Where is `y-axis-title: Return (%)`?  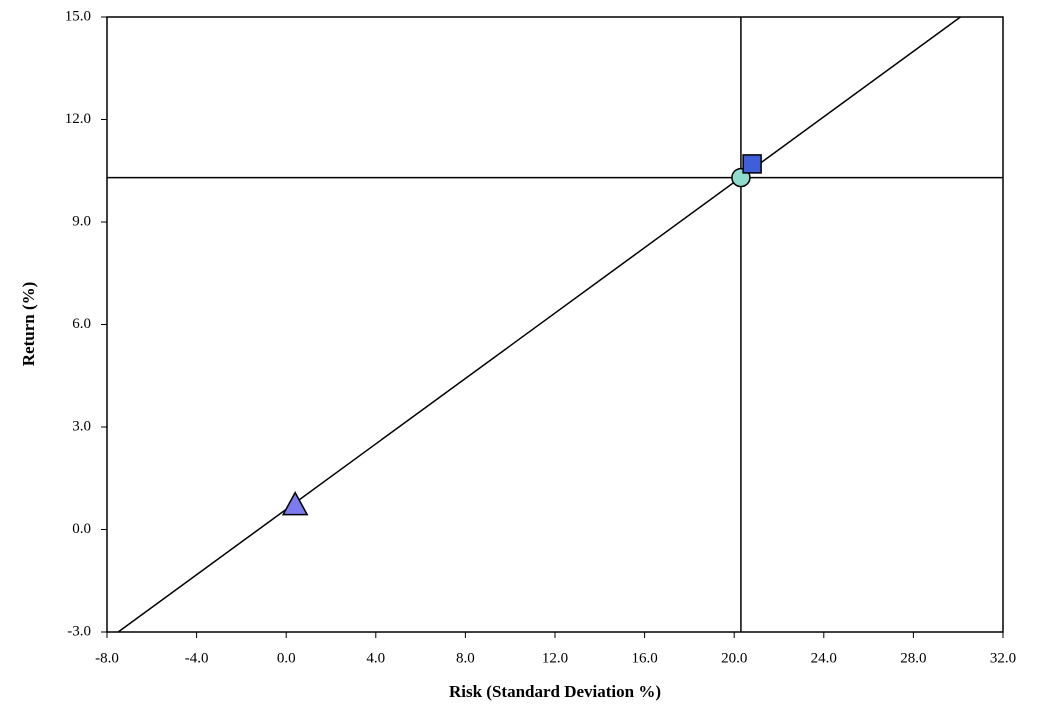 y-axis-title: Return (%) is located at coordinates (28, 324).